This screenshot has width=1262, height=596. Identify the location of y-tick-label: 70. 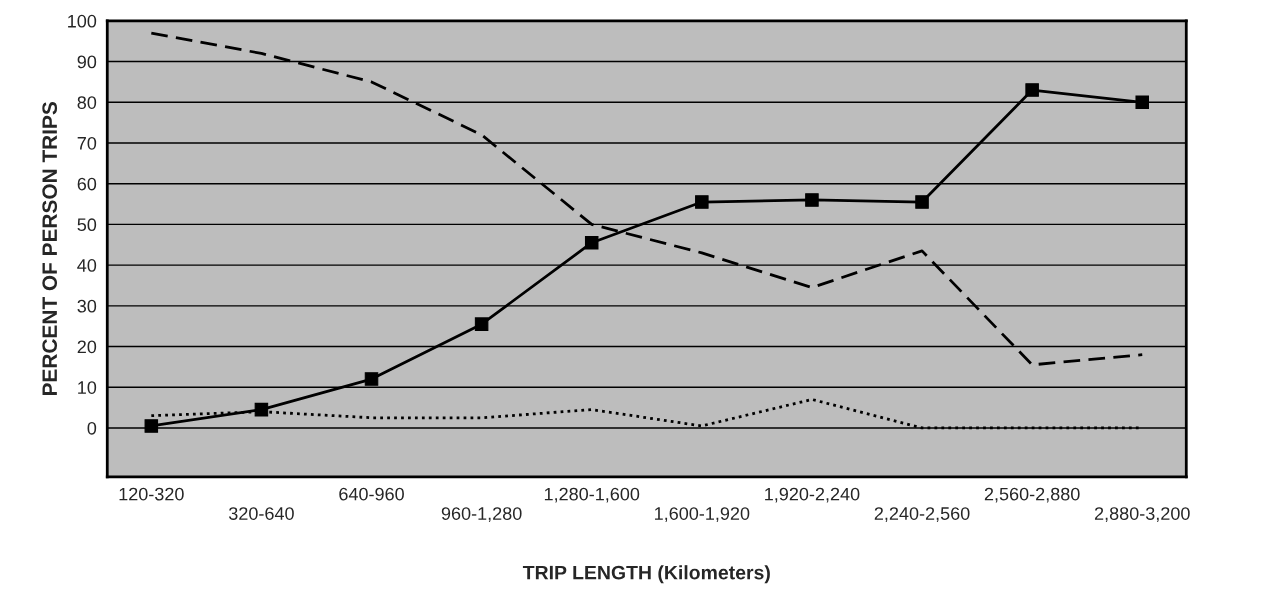
(87, 143).